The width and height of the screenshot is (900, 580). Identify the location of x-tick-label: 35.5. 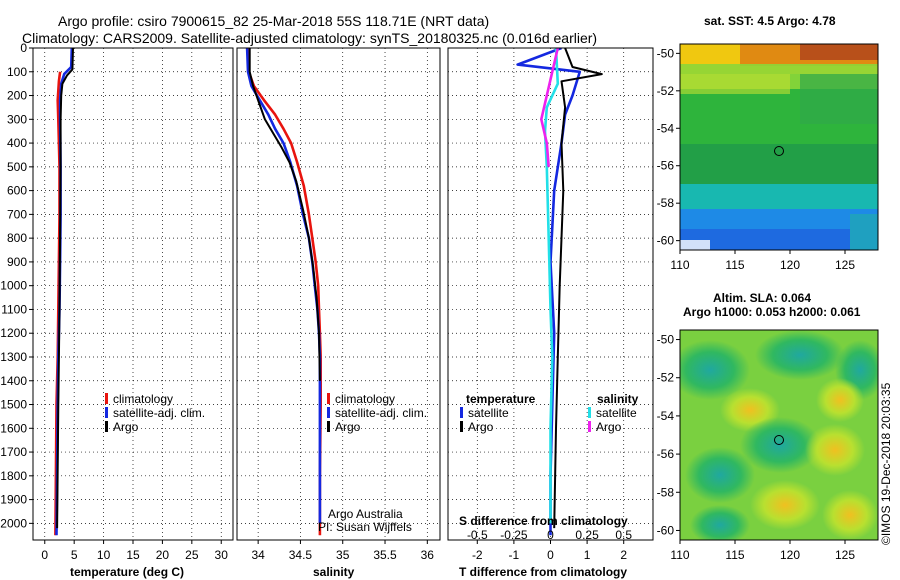
(385, 555).